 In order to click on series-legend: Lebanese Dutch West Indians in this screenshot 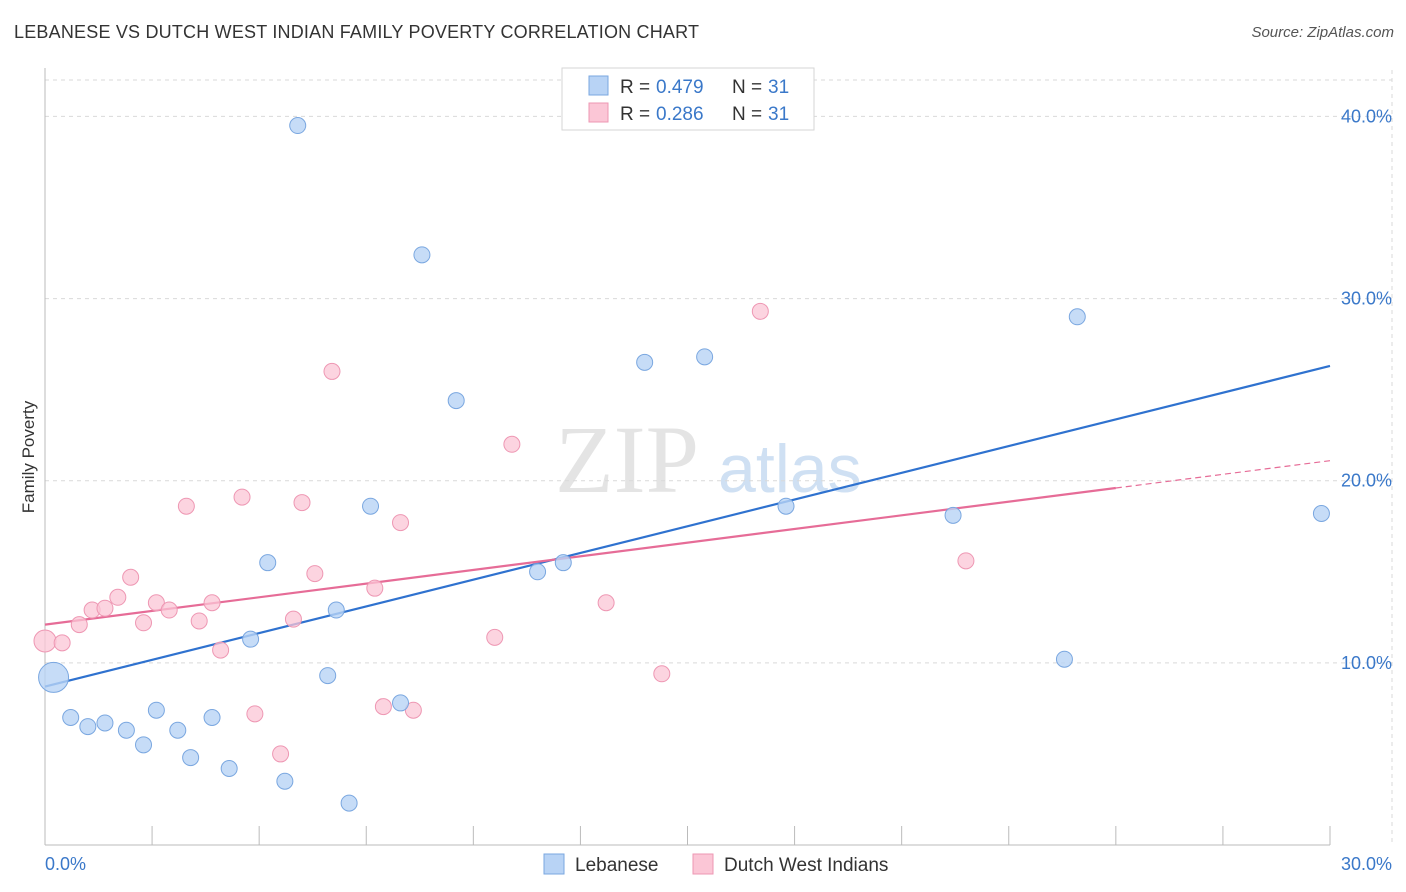, I will do `click(715, 864)`.